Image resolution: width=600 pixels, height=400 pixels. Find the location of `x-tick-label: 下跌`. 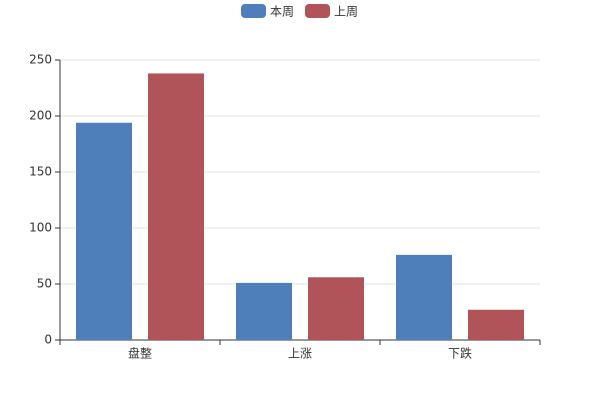

x-tick-label: 下跌 is located at coordinates (460, 353).